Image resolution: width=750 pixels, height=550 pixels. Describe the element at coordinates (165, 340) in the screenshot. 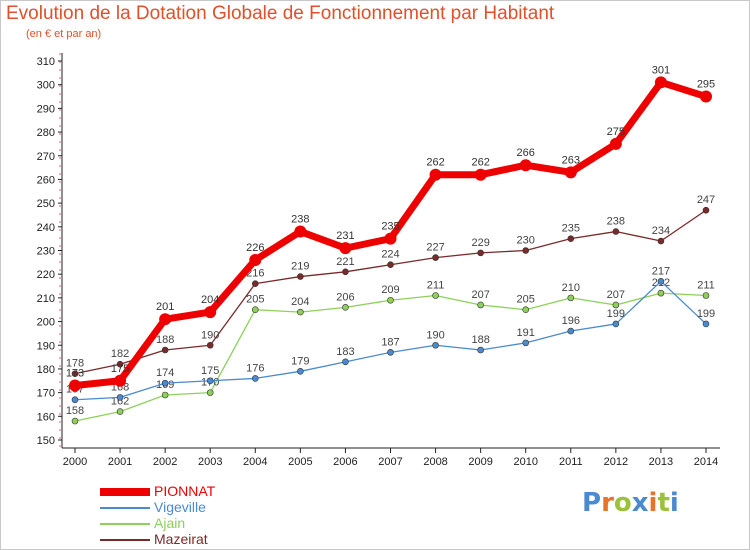

I see `data-label-mazeirat: 188` at that location.